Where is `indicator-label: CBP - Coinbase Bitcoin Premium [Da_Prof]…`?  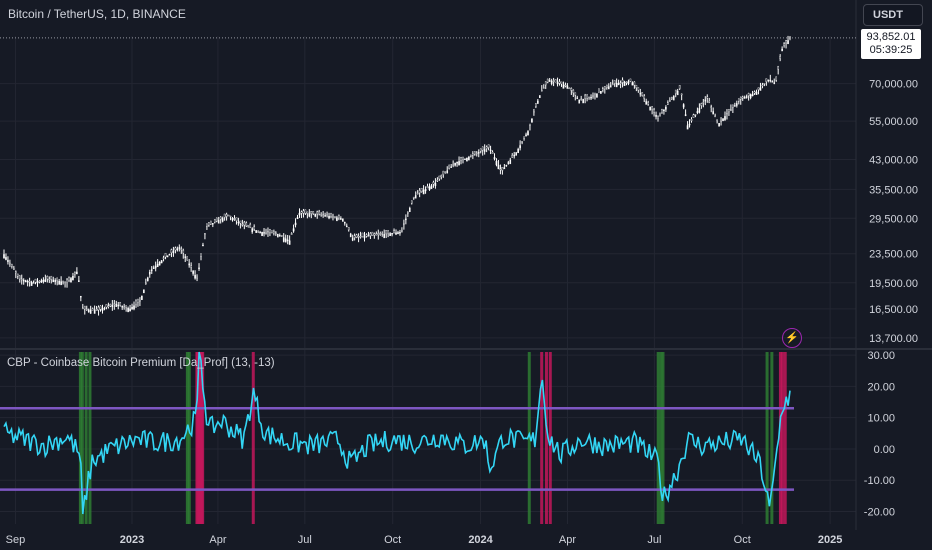 indicator-label: CBP - Coinbase Bitcoin Premium [Da_Prof]… is located at coordinates (141, 363).